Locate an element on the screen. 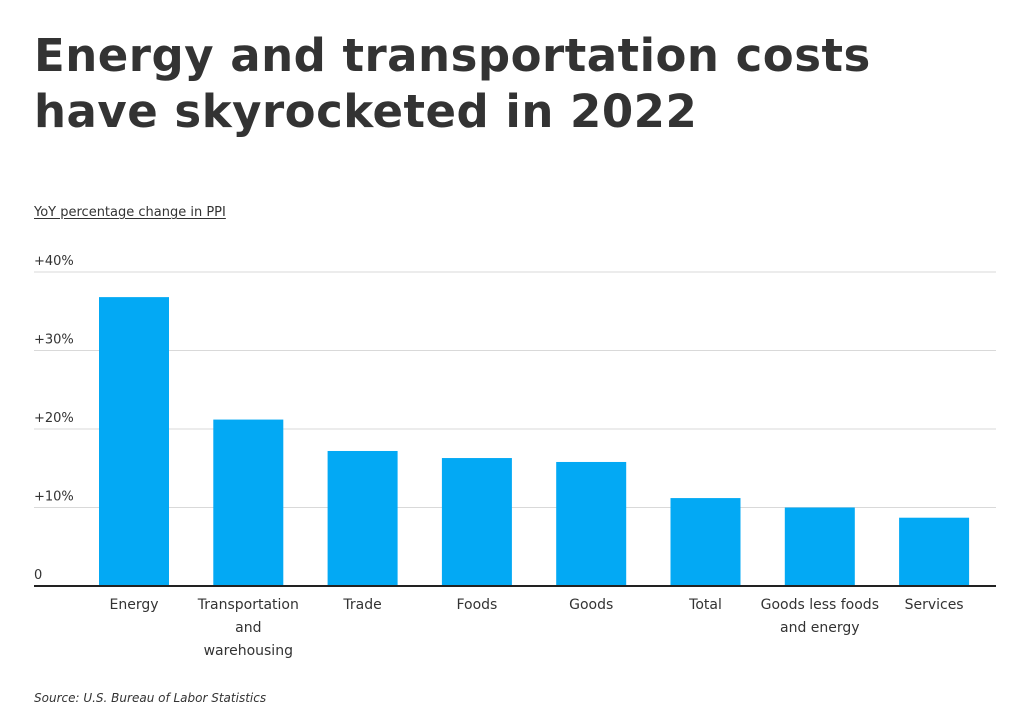  x-category-label: Services is located at coordinates (934, 605).